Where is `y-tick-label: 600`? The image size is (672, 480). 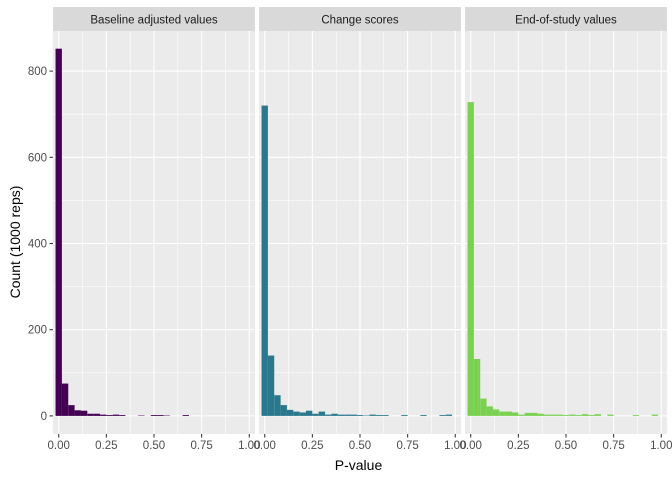 y-tick-label: 600 is located at coordinates (37, 158).